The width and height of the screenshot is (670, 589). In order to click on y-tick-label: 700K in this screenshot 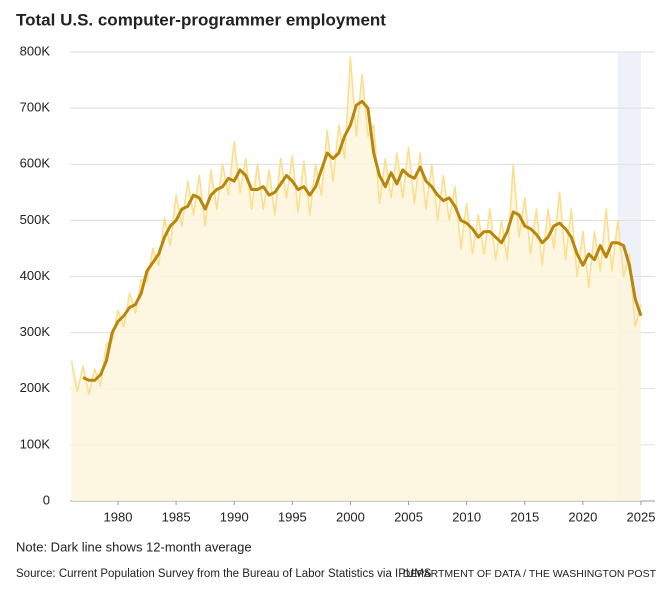, I will do `click(35, 107)`.